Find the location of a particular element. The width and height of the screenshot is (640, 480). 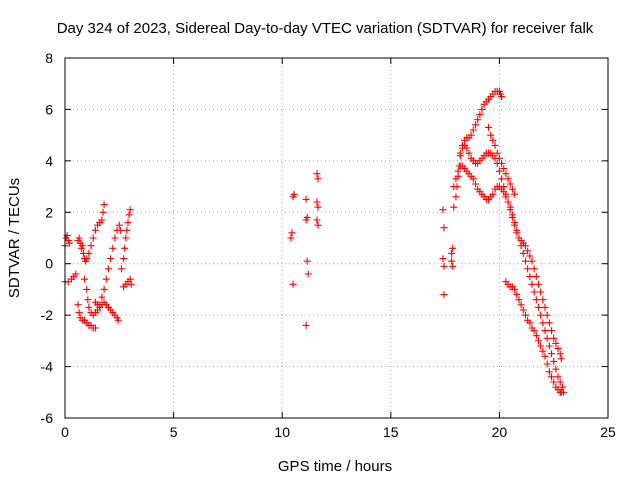

x-tick-label: 15 is located at coordinates (391, 432).